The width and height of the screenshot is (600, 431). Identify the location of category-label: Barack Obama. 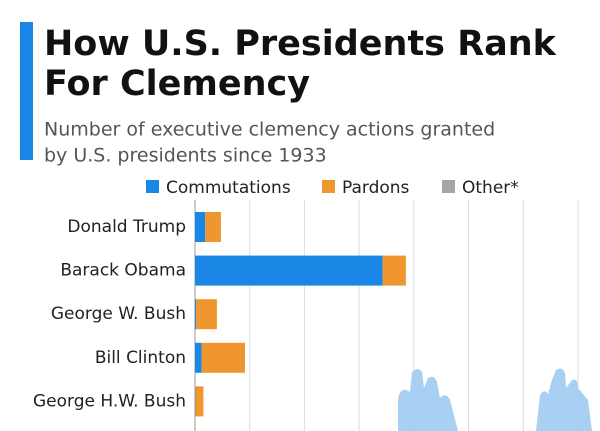
(123, 271).